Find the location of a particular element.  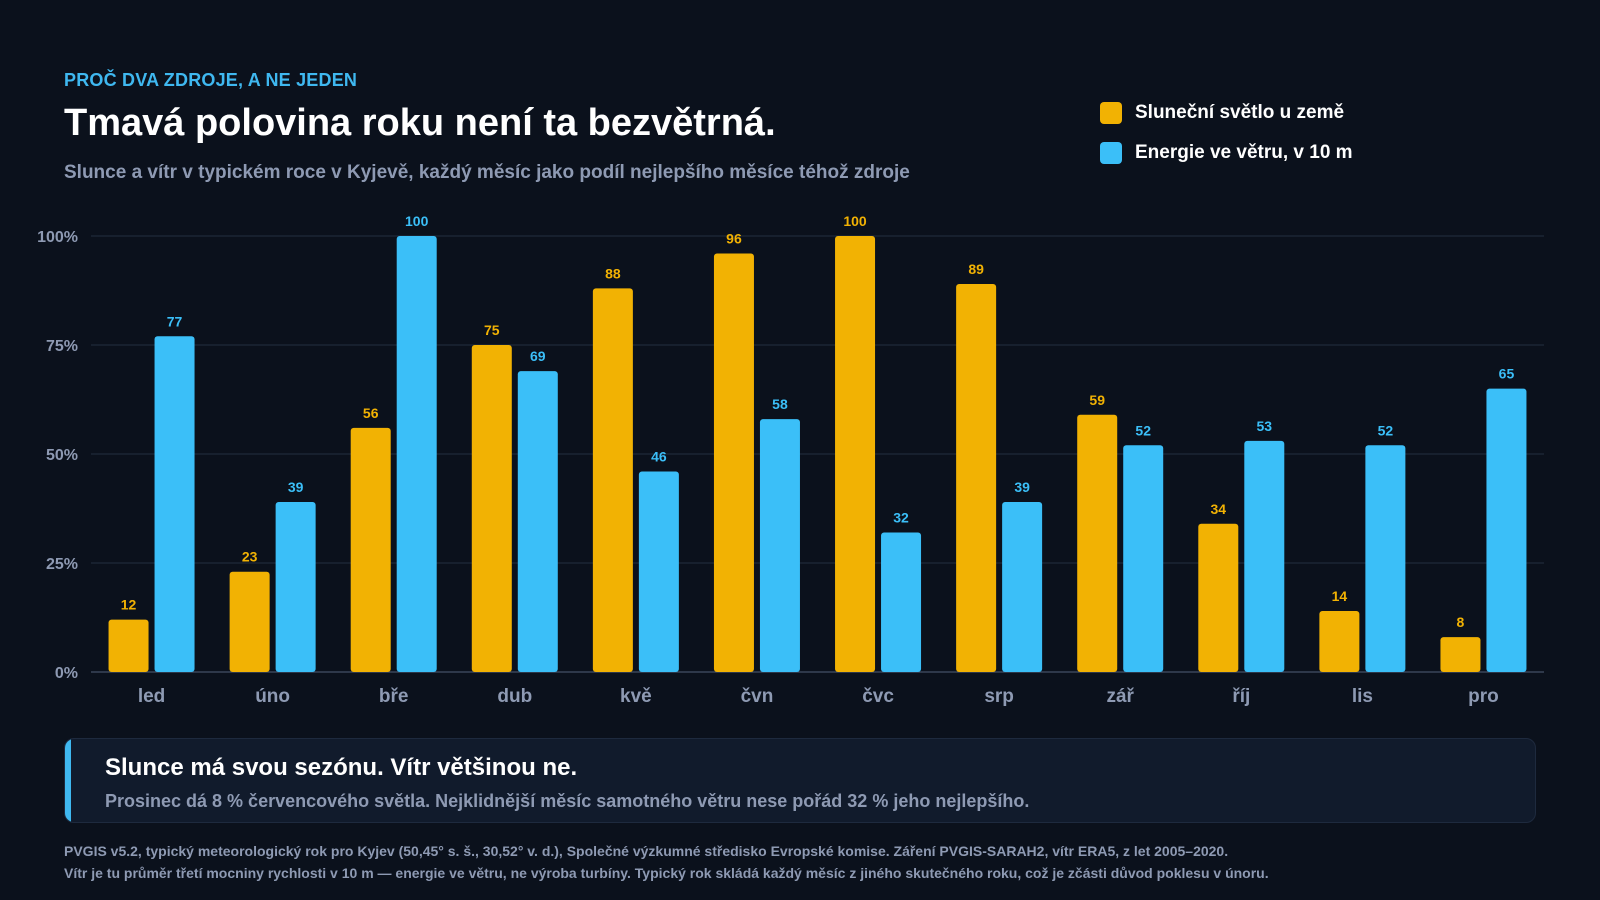

data-label-sun: 12 is located at coordinates (129, 605).